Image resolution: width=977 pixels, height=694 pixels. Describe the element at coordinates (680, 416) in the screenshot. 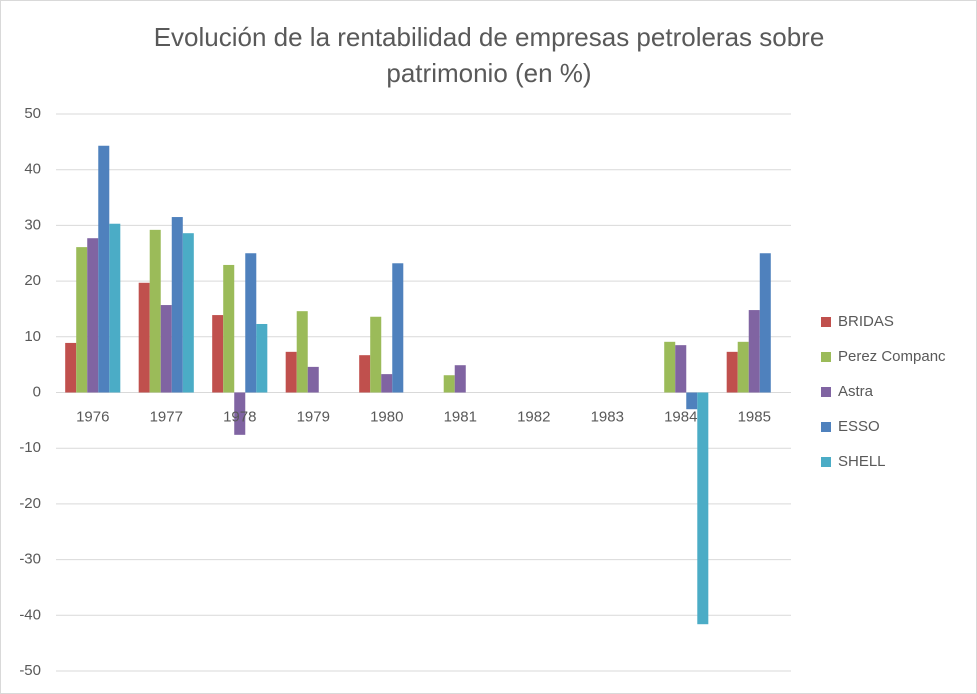

I see `x-tick-label: 1984` at that location.